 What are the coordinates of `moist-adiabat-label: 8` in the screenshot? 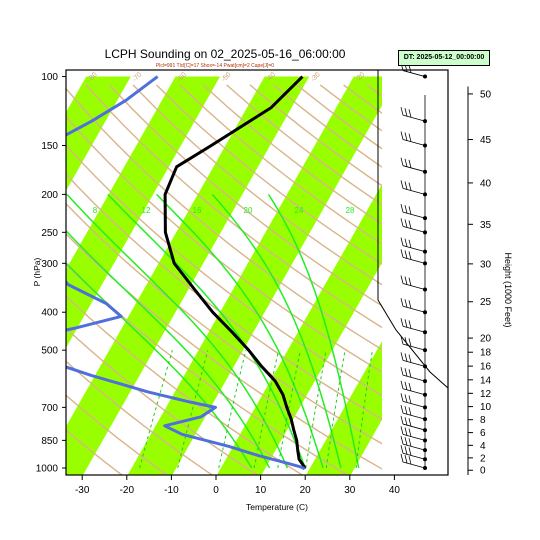 It's located at (95, 210).